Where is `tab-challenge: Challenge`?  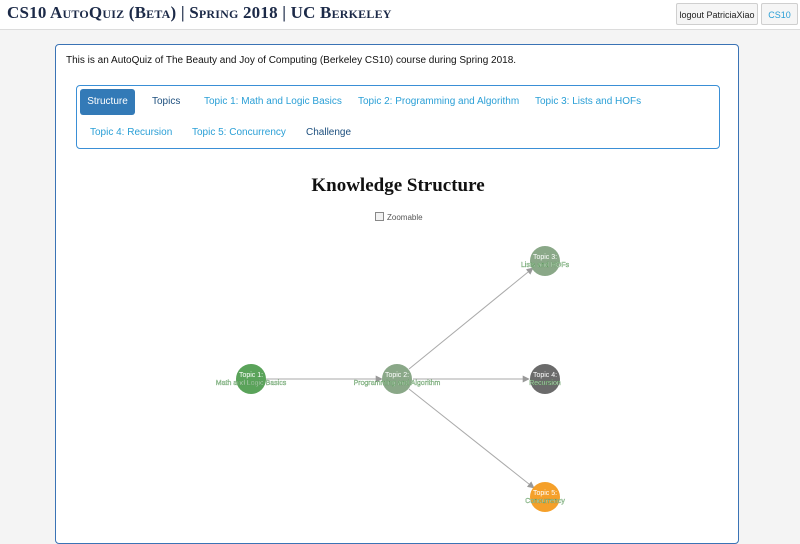 tab-challenge: Challenge is located at coordinates (329, 132).